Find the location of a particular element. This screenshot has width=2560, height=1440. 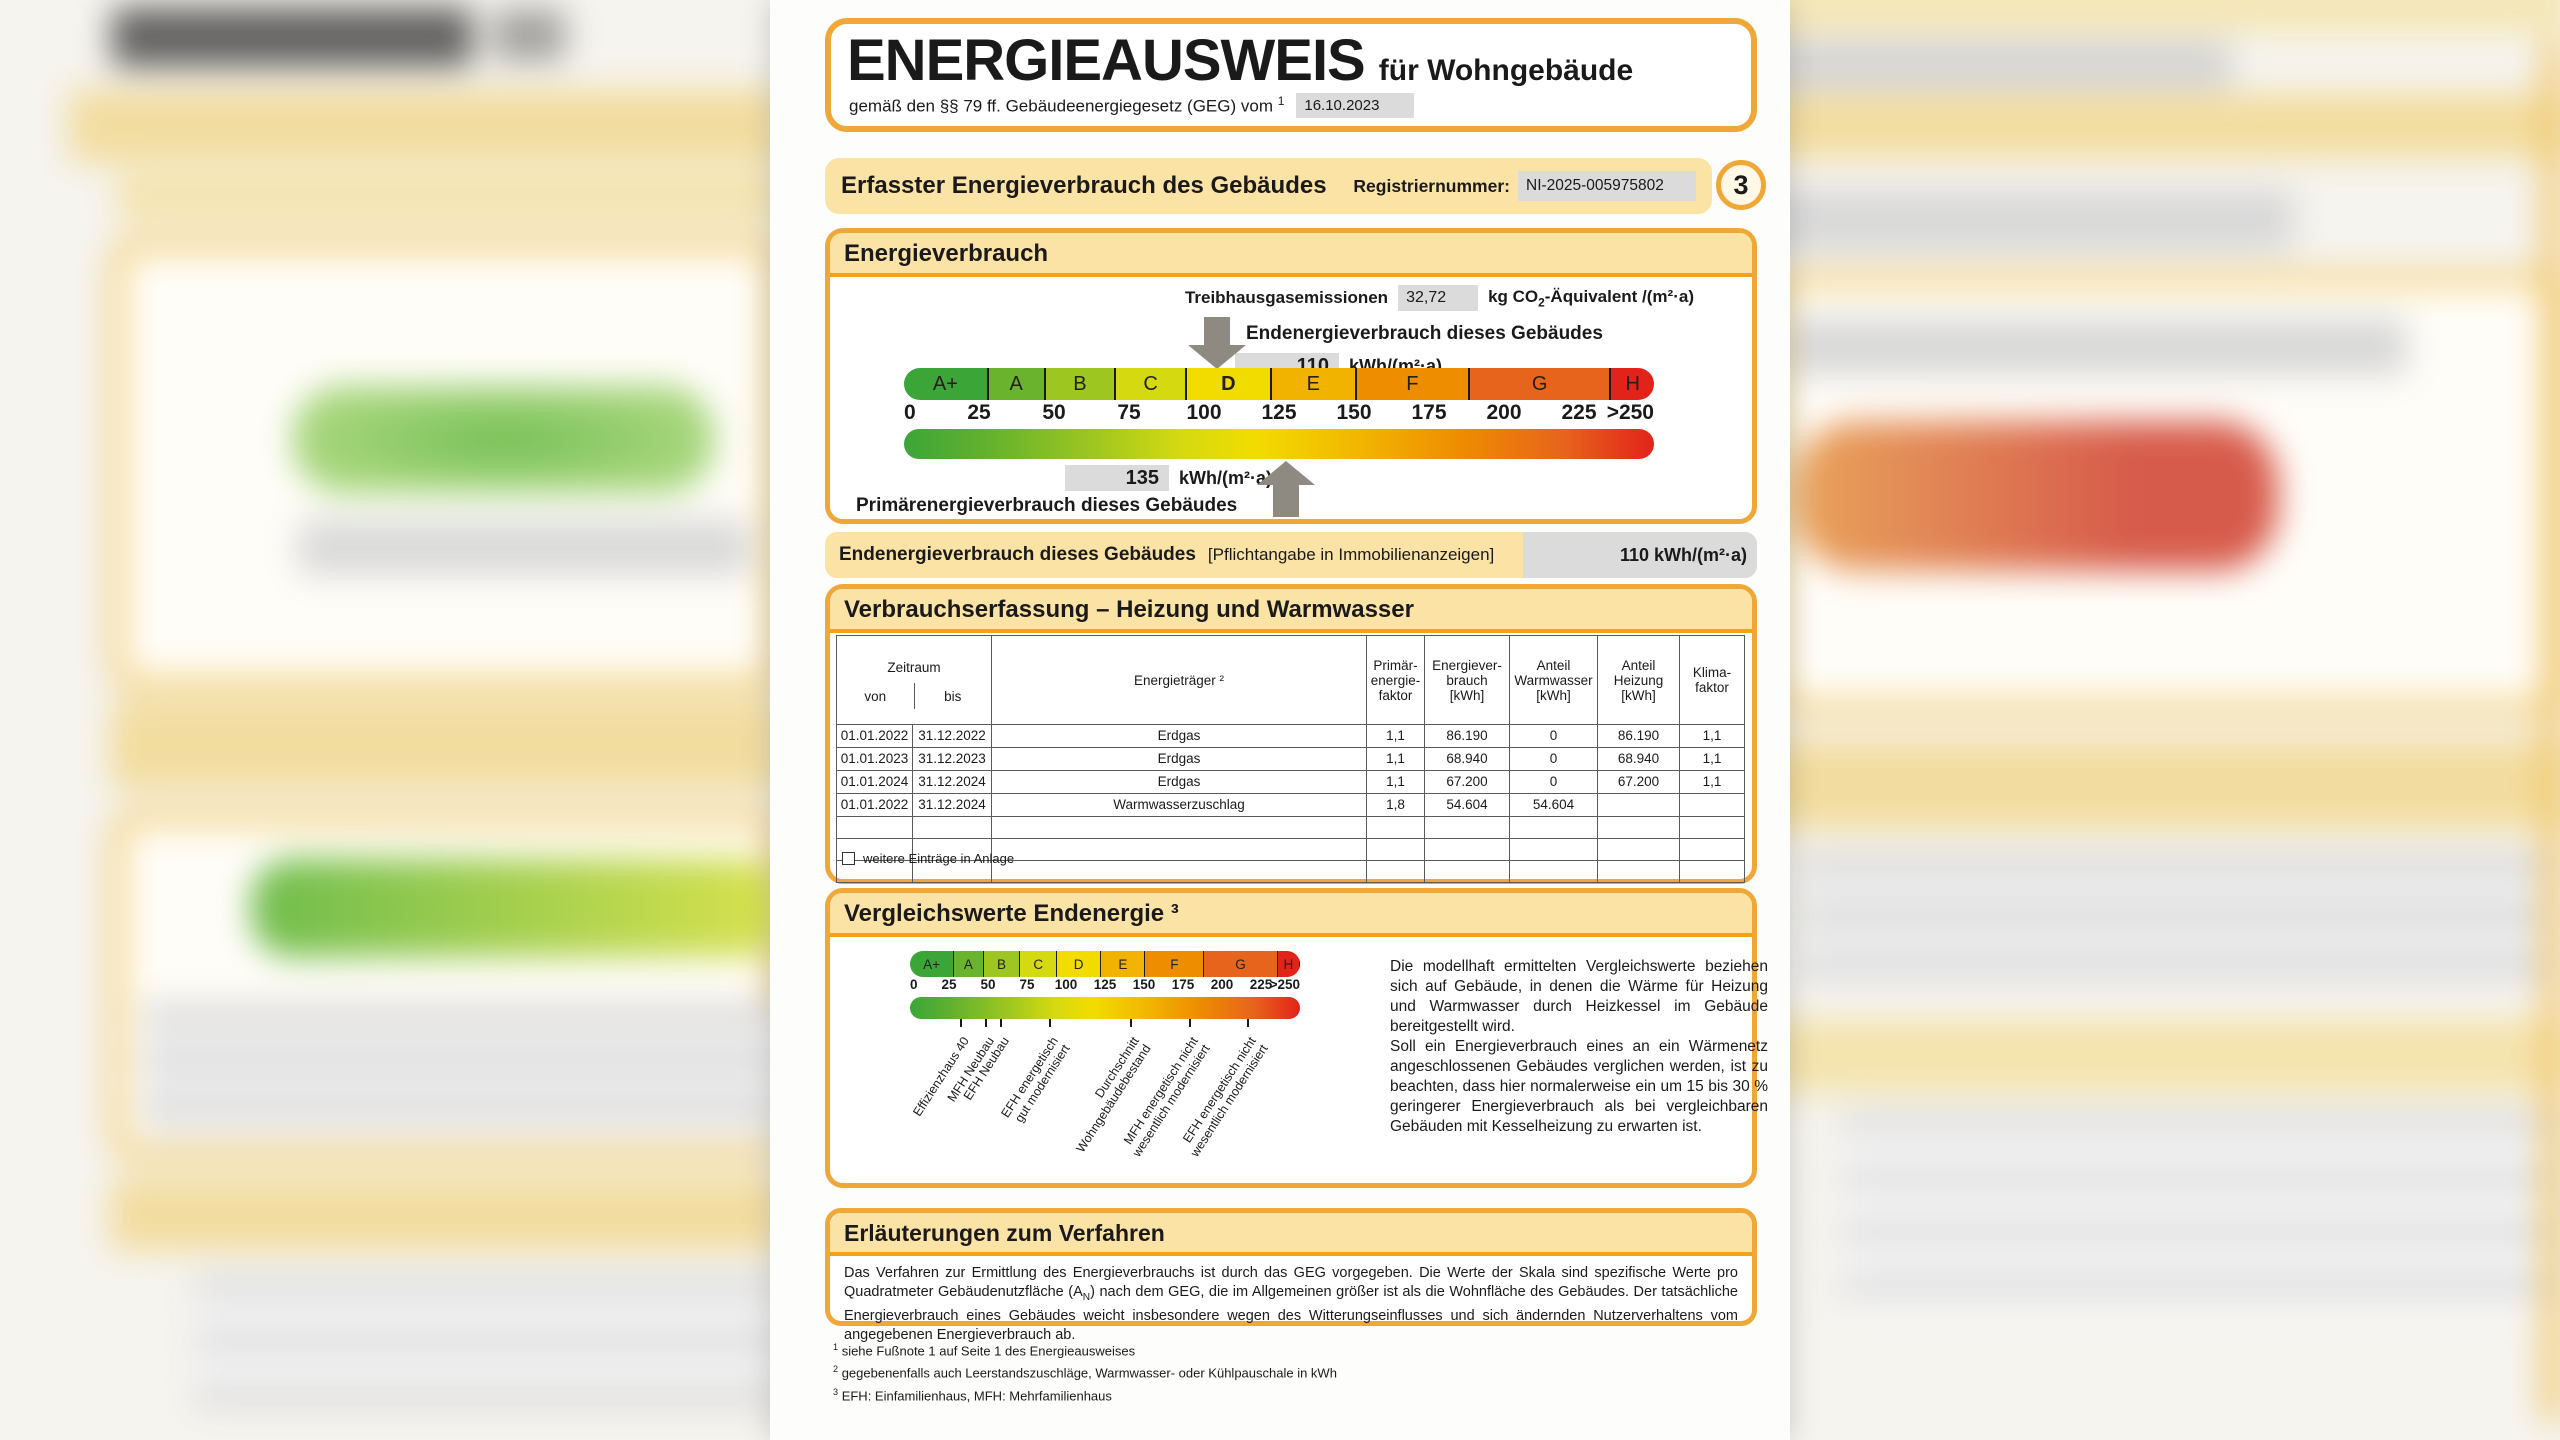

cmp-tick-25: 25 is located at coordinates (949, 984).